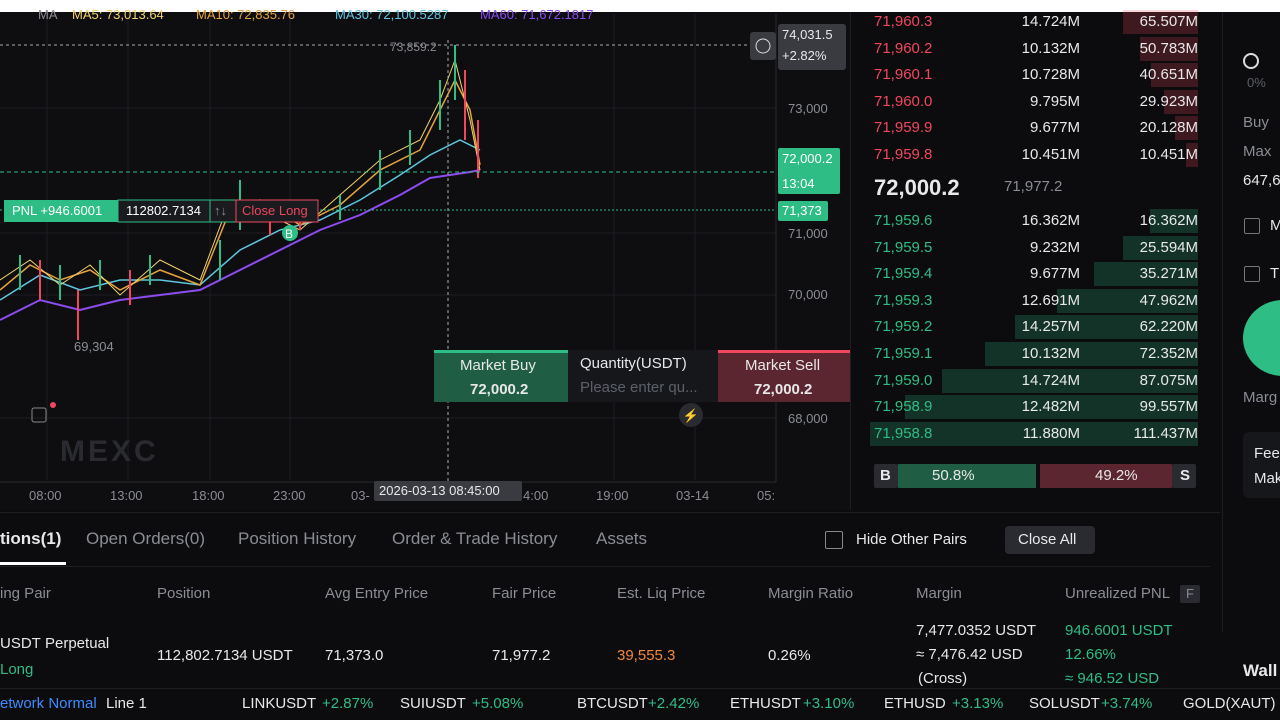 The height and width of the screenshot is (720, 1280). Describe the element at coordinates (439, 490) in the screenshot. I see `crosshair-time: 2026-03-13 08:45:00` at that location.